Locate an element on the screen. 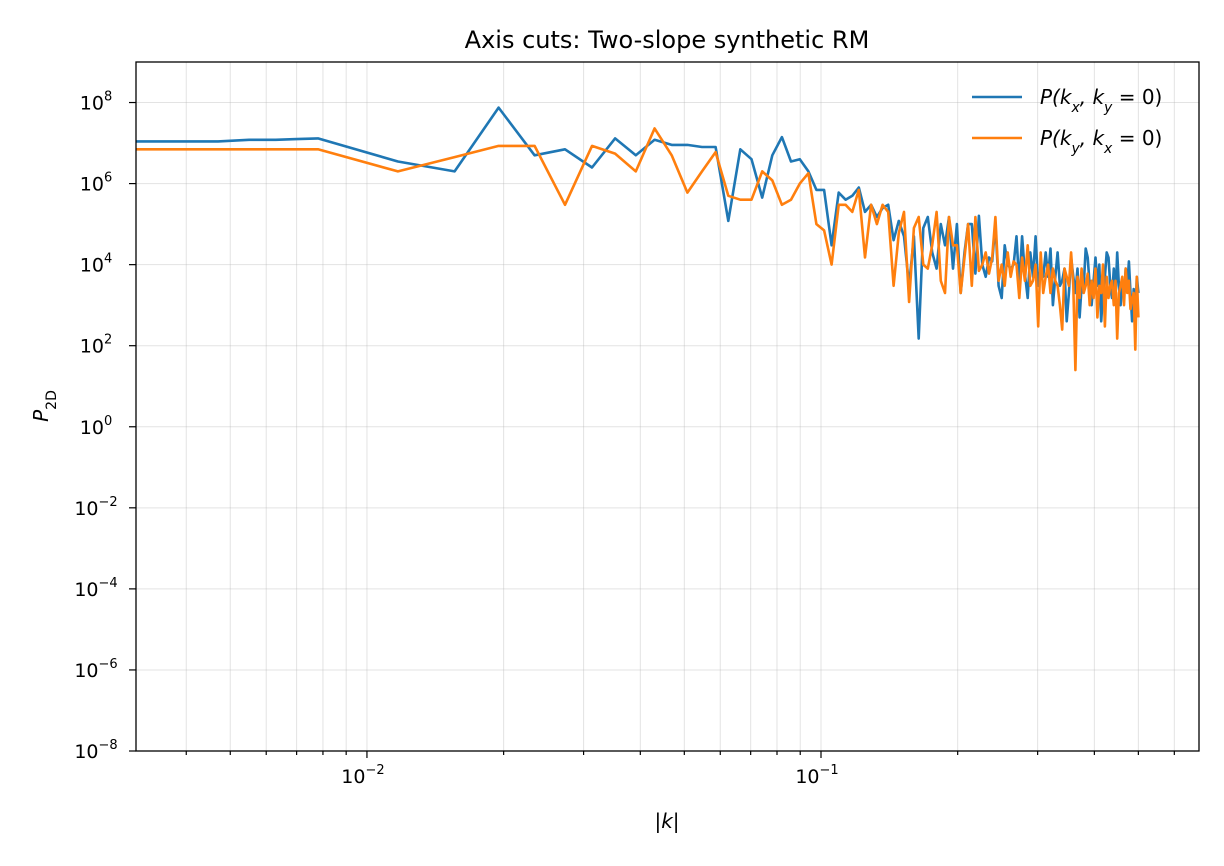 Image resolution: width=1224 pixels, height=866 pixels. y-tick-label: 10⁻⁶ is located at coordinates (95, 669).